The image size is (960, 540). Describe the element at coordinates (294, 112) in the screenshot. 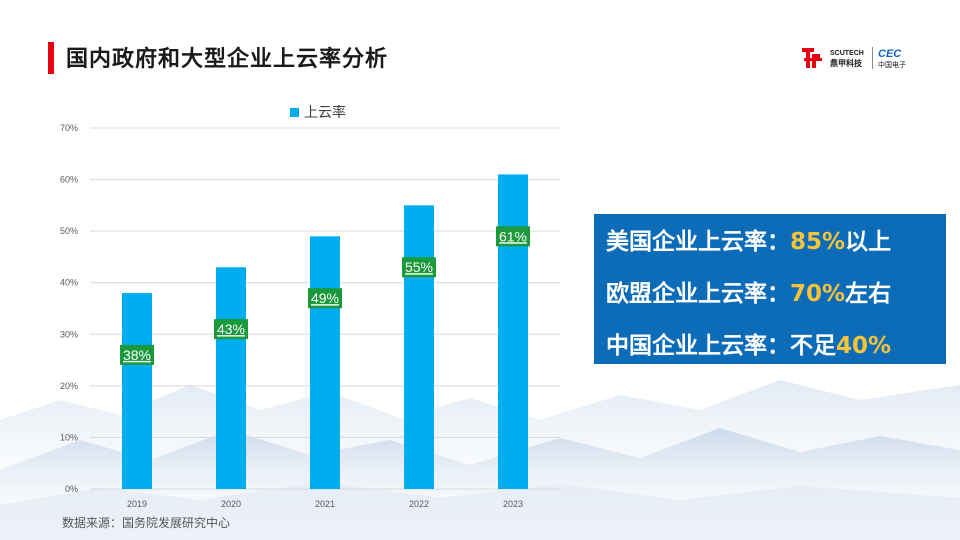

I see `legend-swatch` at that location.